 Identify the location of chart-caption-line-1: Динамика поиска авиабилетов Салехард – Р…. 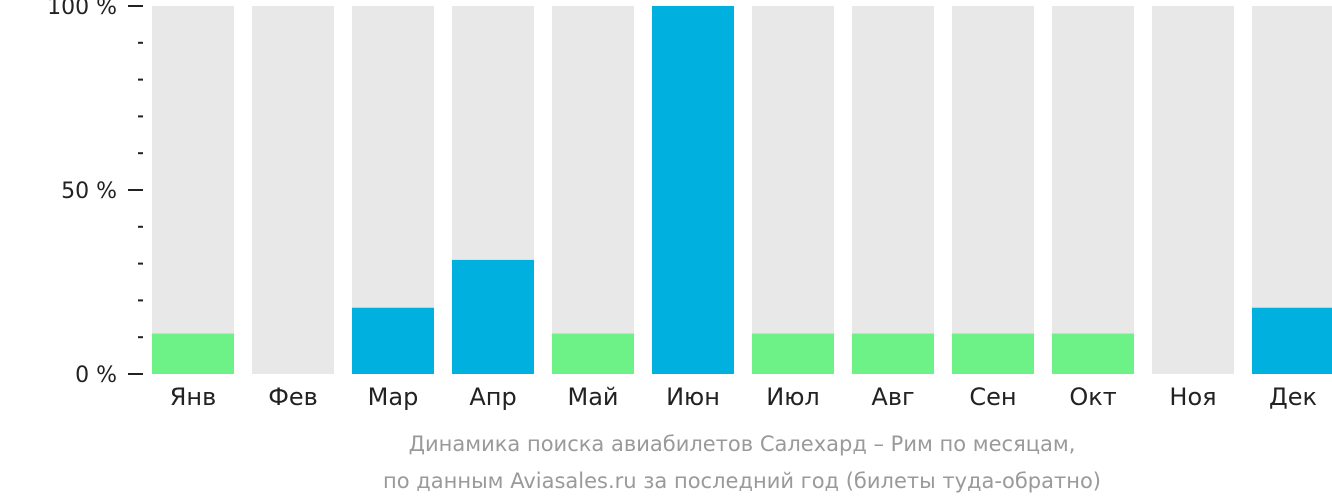
(742, 444).